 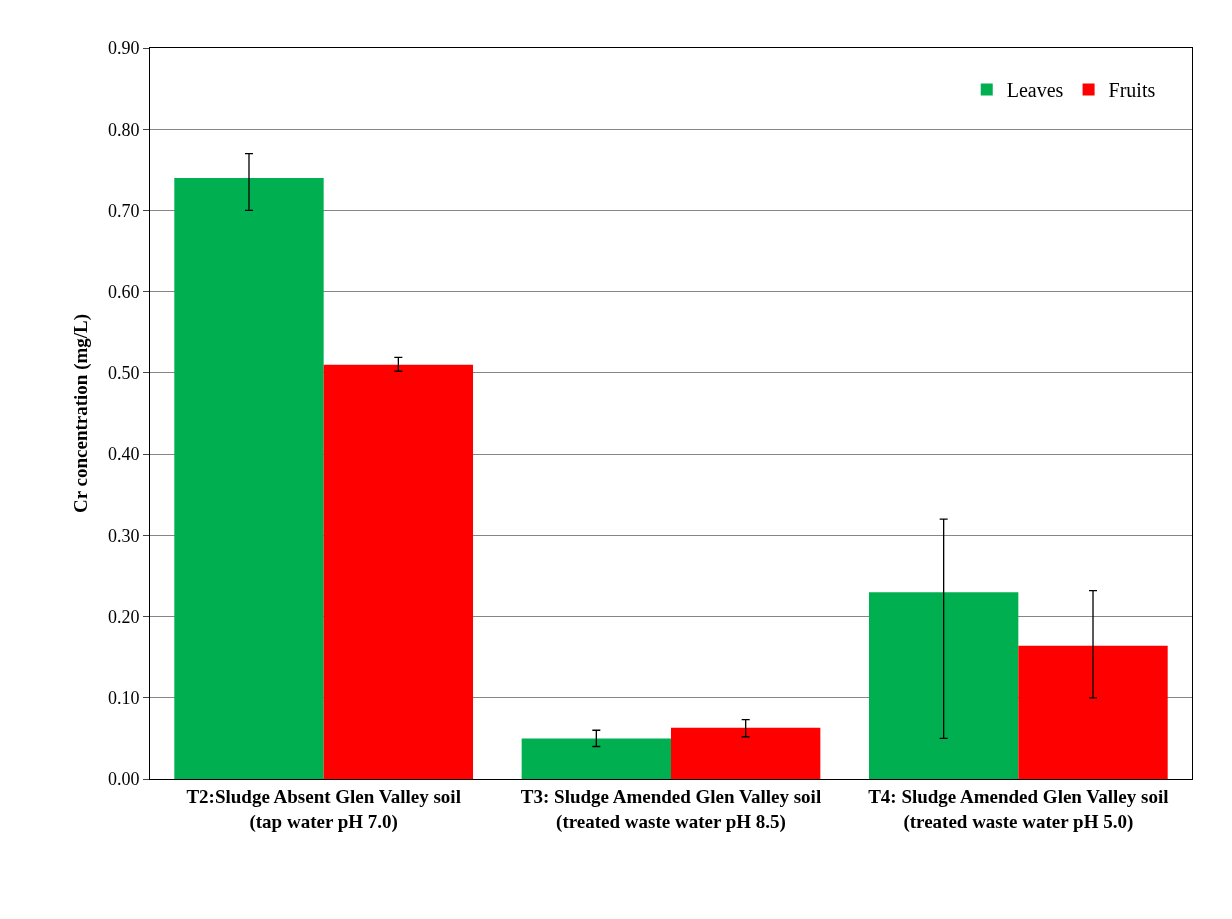 I want to click on y-tick-label: 0.80, so click(x=123, y=129).